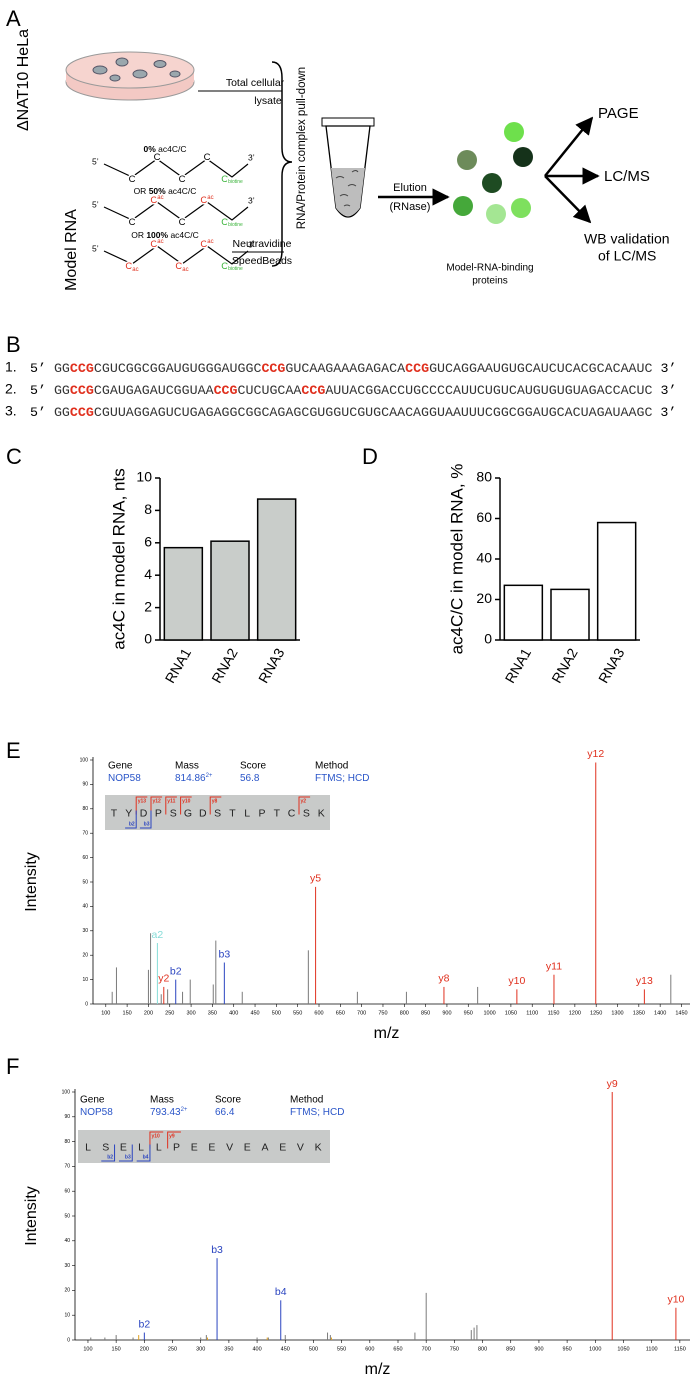 The height and width of the screenshot is (1374, 698). I want to click on tube, so click(348, 167).